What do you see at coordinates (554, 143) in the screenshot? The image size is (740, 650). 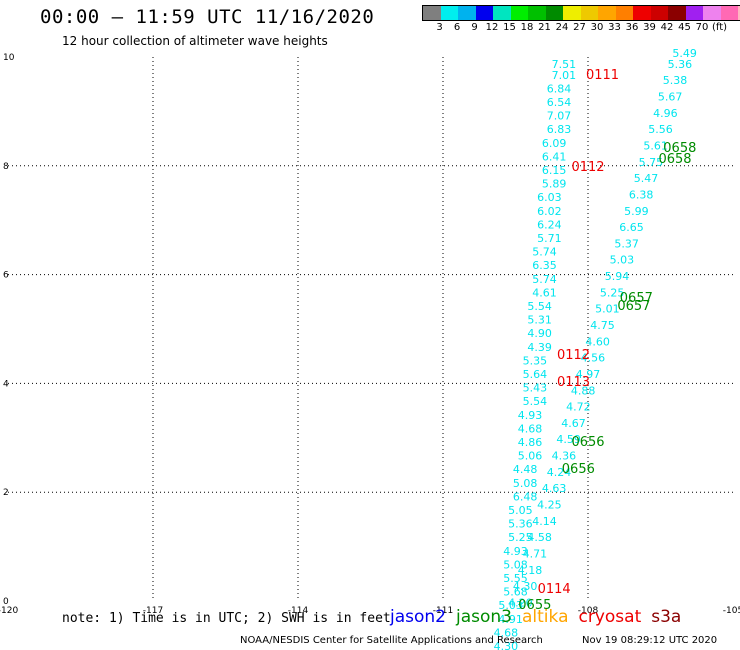 I see `swh-value: 6.09` at bounding box center [554, 143].